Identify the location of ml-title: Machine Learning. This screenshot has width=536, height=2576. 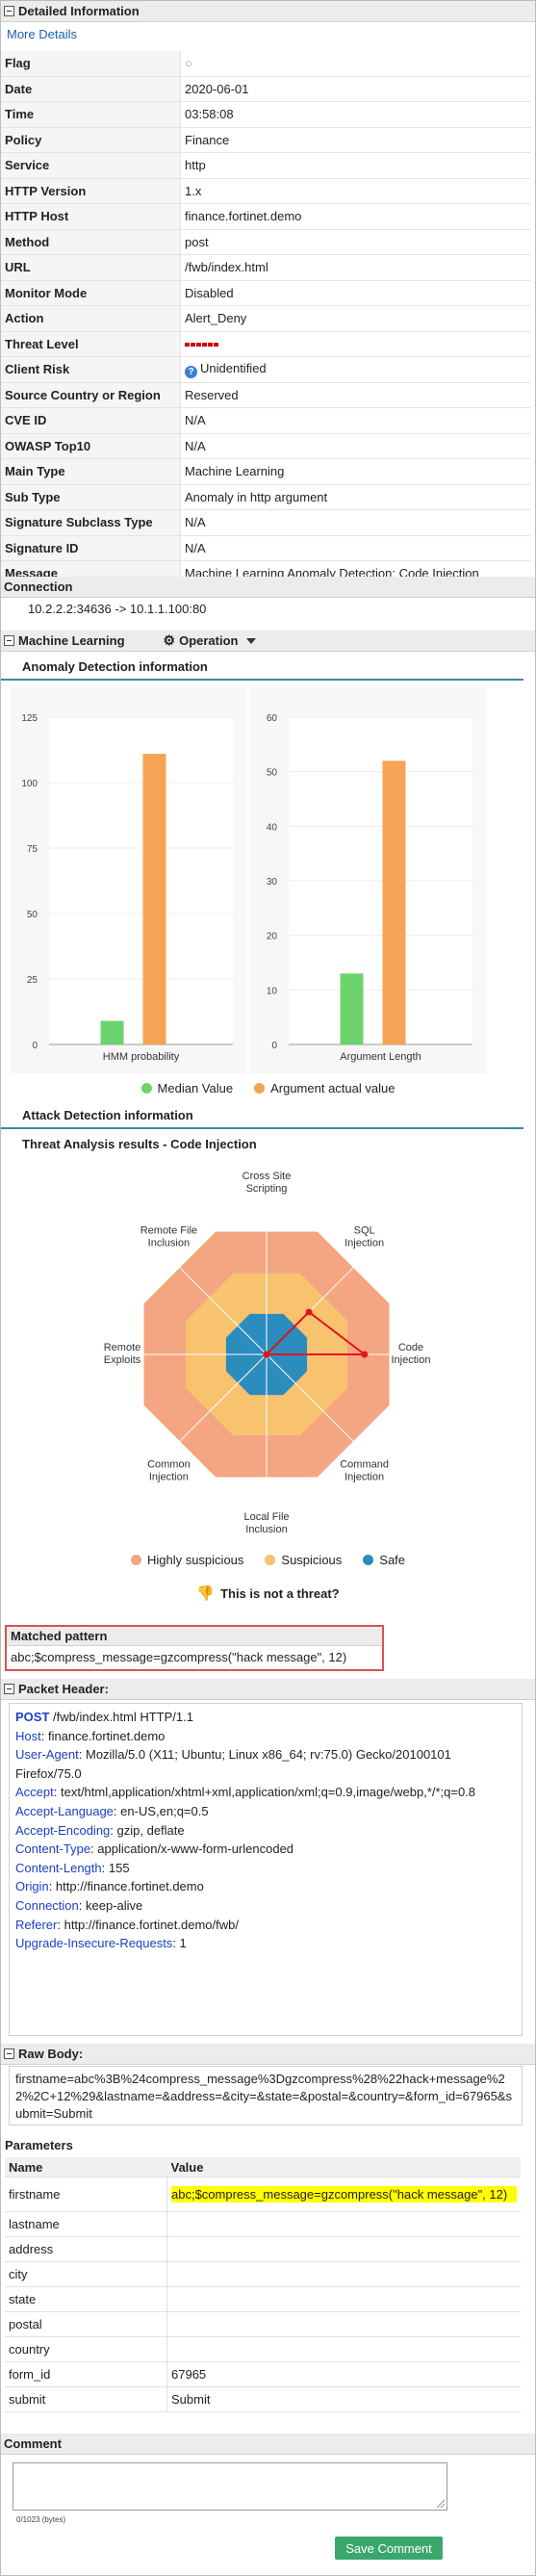
(71, 640).